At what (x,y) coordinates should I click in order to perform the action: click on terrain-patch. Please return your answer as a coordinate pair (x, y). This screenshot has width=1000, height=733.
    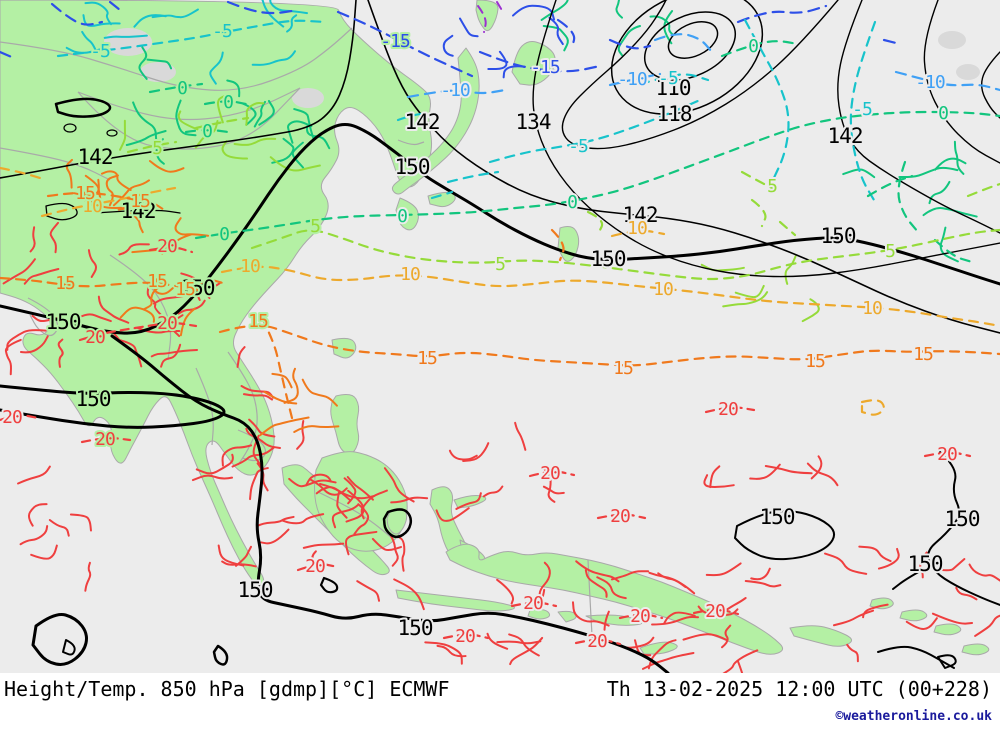
    Looking at the image, I should click on (158, 72).